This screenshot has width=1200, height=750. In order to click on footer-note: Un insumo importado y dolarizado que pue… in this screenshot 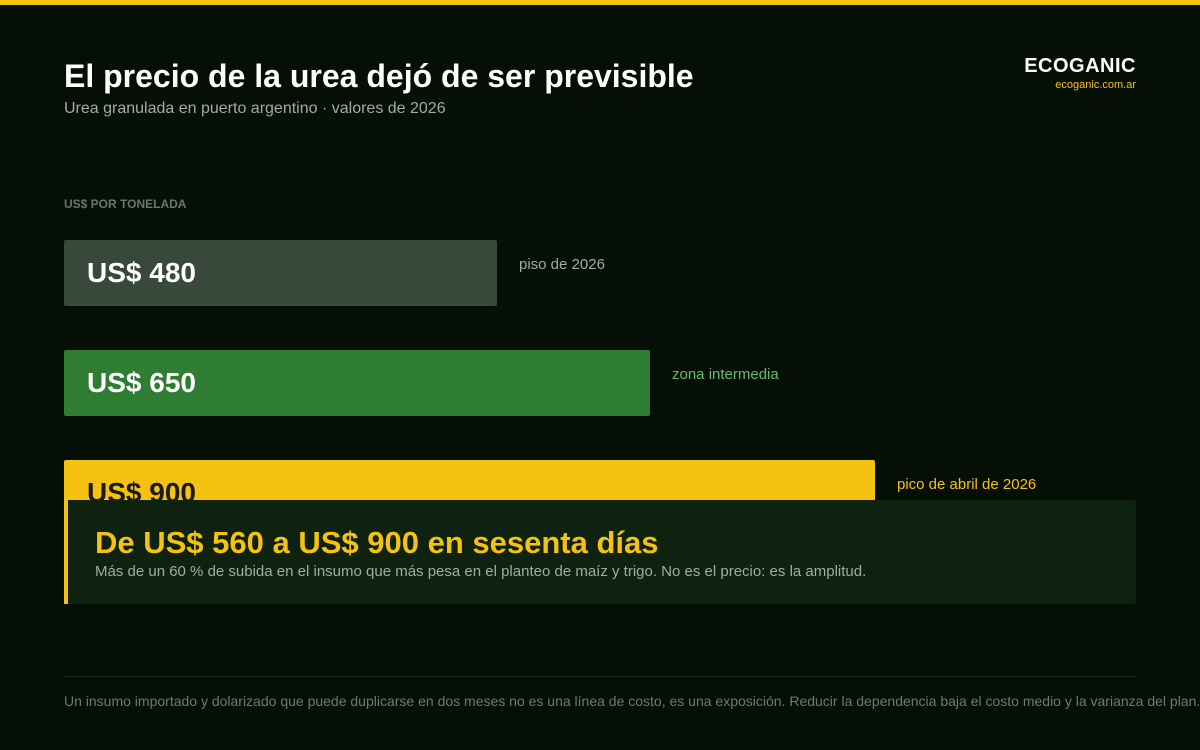, I will do `click(632, 701)`.